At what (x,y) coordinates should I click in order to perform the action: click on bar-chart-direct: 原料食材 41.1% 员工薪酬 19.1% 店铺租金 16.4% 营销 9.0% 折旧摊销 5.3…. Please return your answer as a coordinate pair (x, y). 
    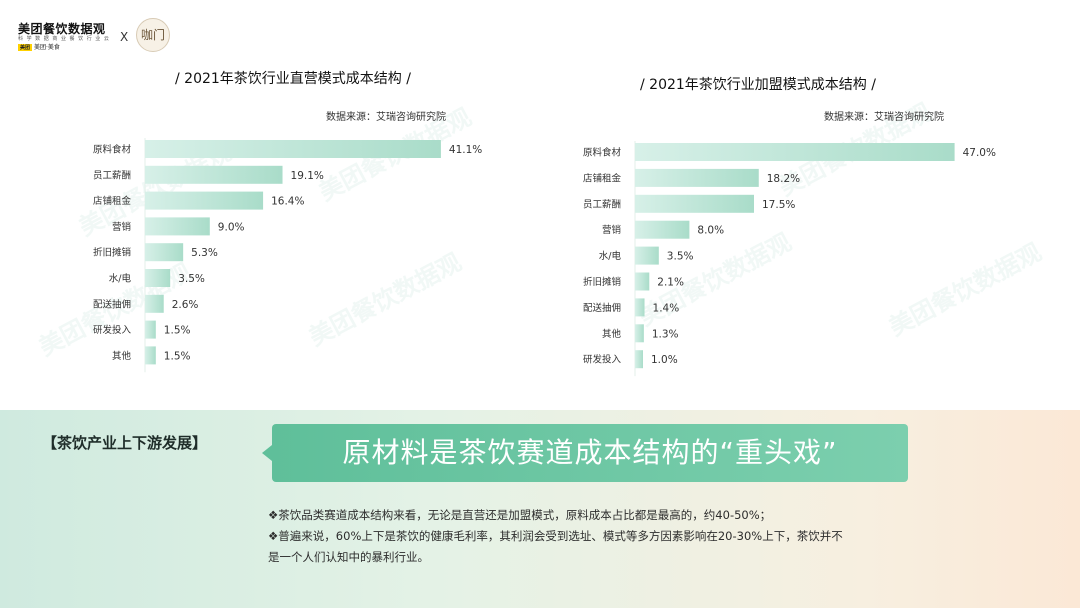
    Looking at the image, I should click on (287, 255).